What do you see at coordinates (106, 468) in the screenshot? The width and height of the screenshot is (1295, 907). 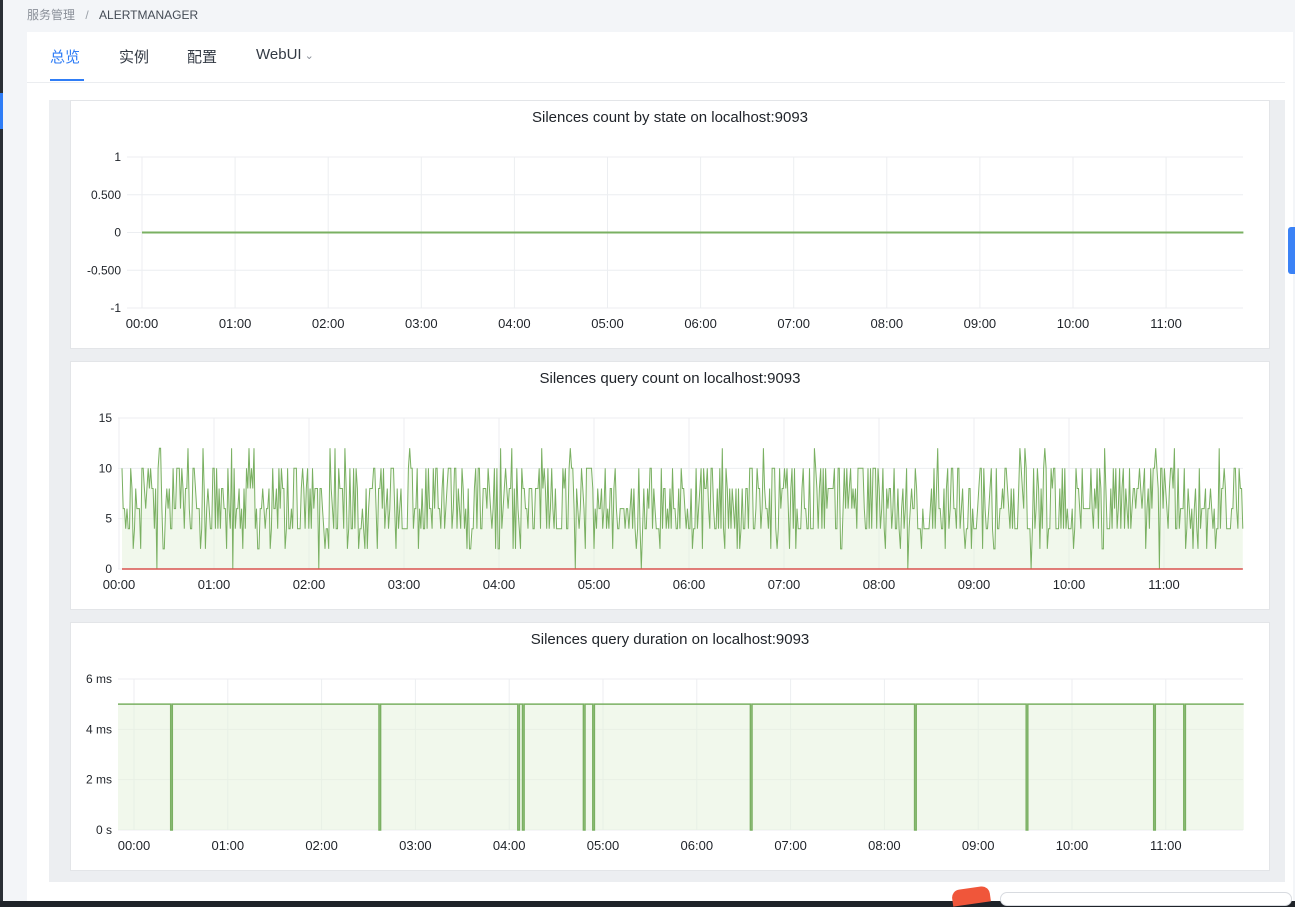 I see `y-tick-label: 10` at bounding box center [106, 468].